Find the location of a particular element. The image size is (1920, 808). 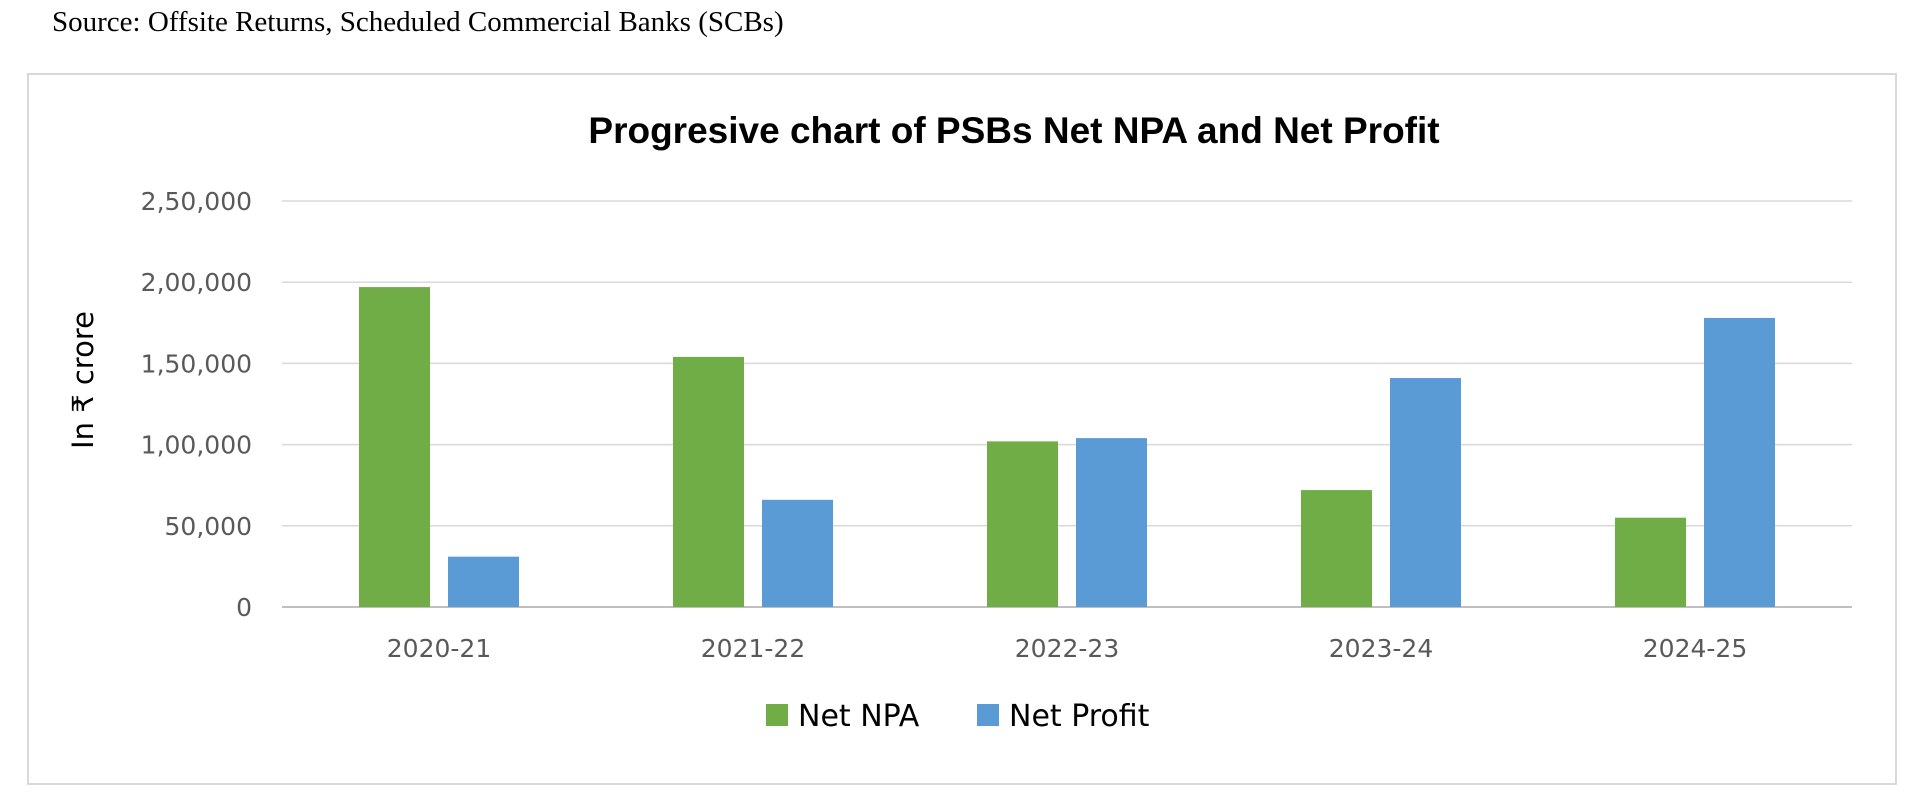

x-tick-label: 2023-24 is located at coordinates (1381, 648).